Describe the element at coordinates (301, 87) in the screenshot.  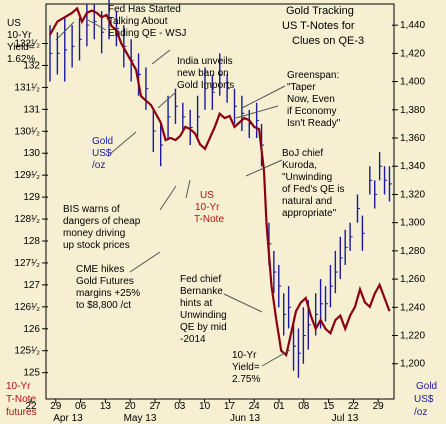
I see `annotation-line: "Taper` at that location.